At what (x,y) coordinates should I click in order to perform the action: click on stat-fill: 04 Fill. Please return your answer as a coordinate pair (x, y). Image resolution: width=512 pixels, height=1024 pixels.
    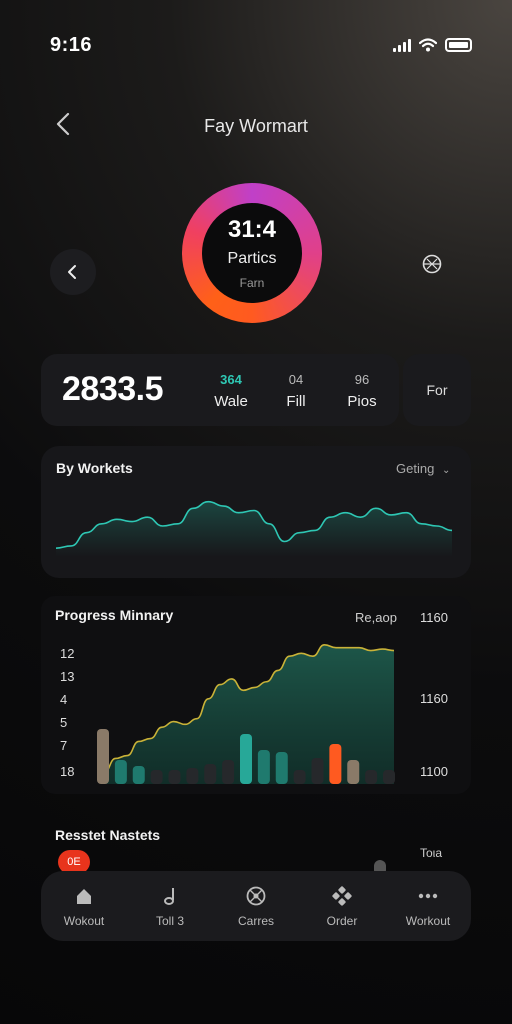
    Looking at the image, I should click on (296, 391).